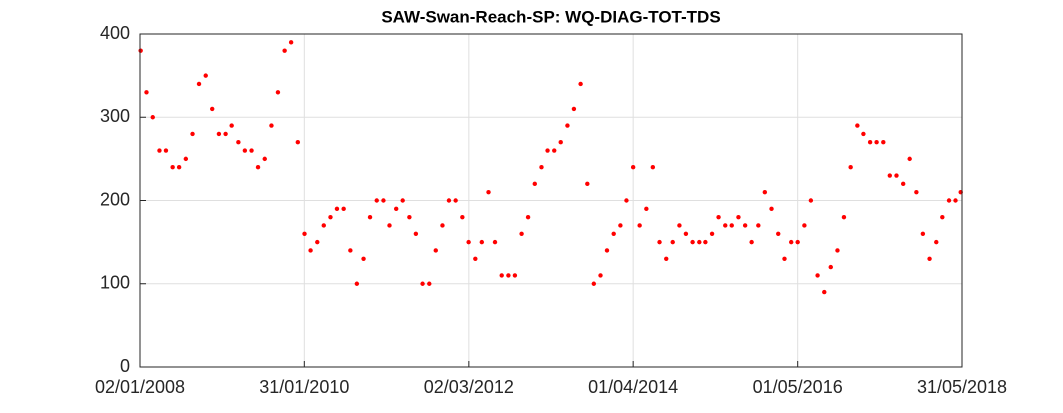 The height and width of the screenshot is (413, 1063). I want to click on y-tick-label: 200, so click(115, 199).